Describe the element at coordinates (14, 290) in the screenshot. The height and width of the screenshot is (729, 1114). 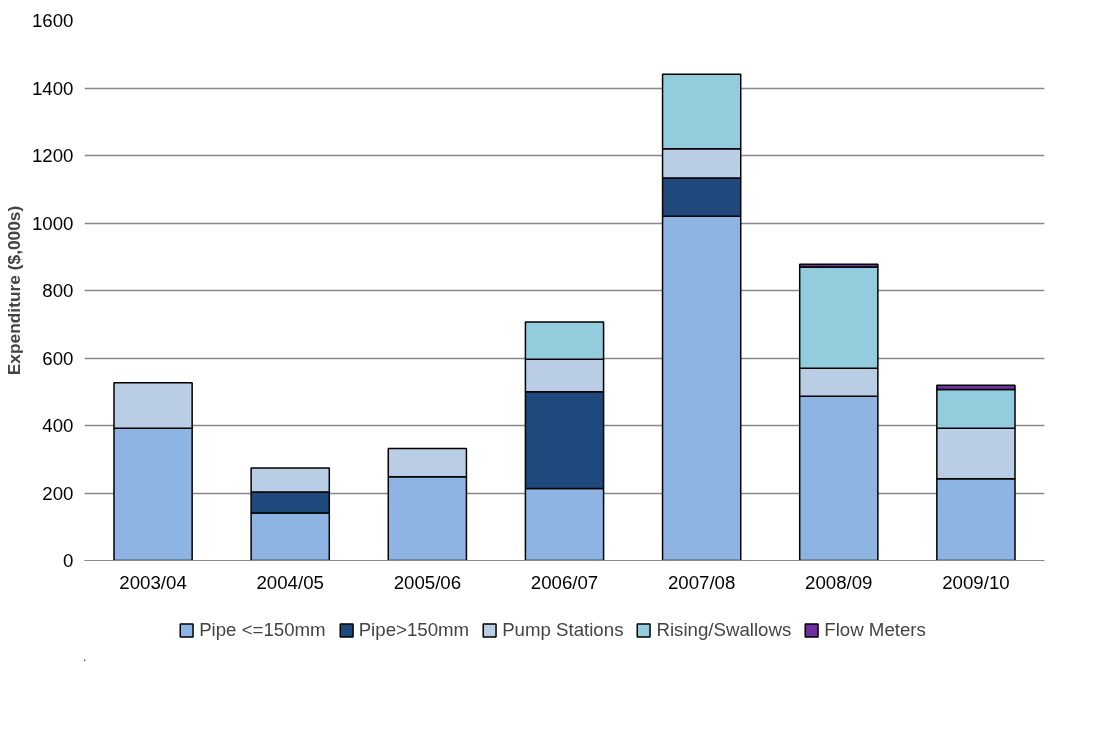
I see `y-axis-title: Expenditure ($,000s)` at that location.